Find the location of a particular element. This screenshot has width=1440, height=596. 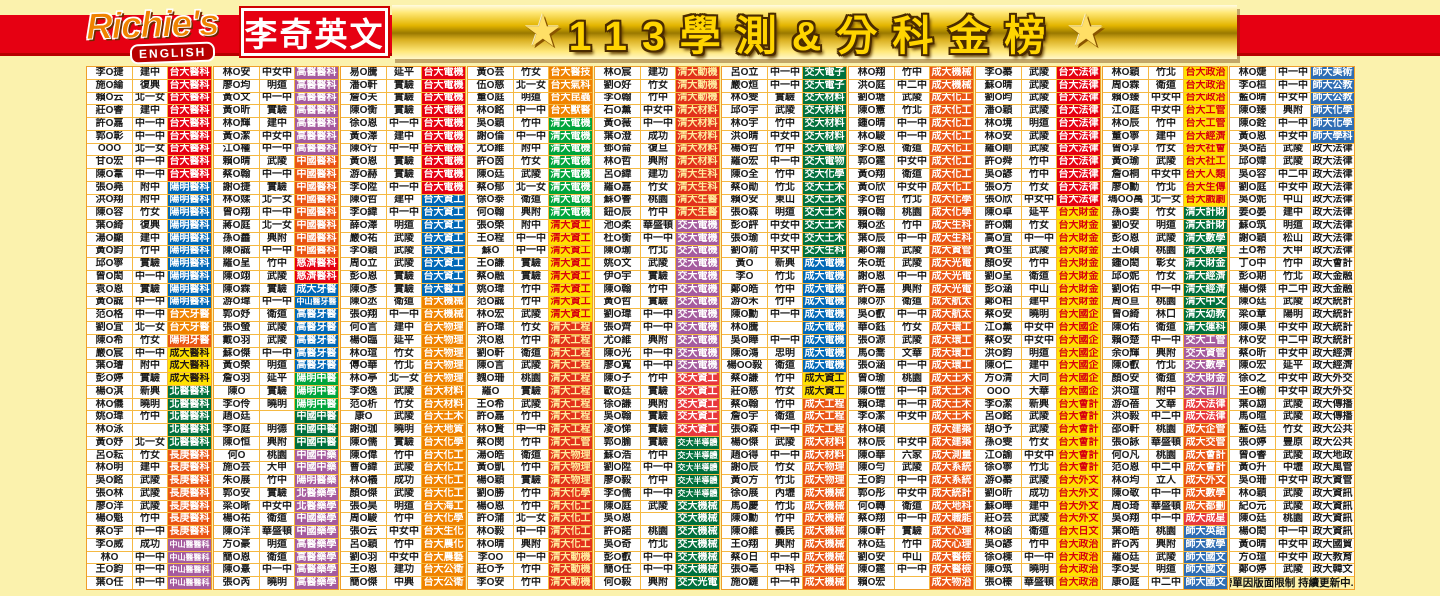

dept-cell: 政大金融 is located at coordinates (1332, 289).